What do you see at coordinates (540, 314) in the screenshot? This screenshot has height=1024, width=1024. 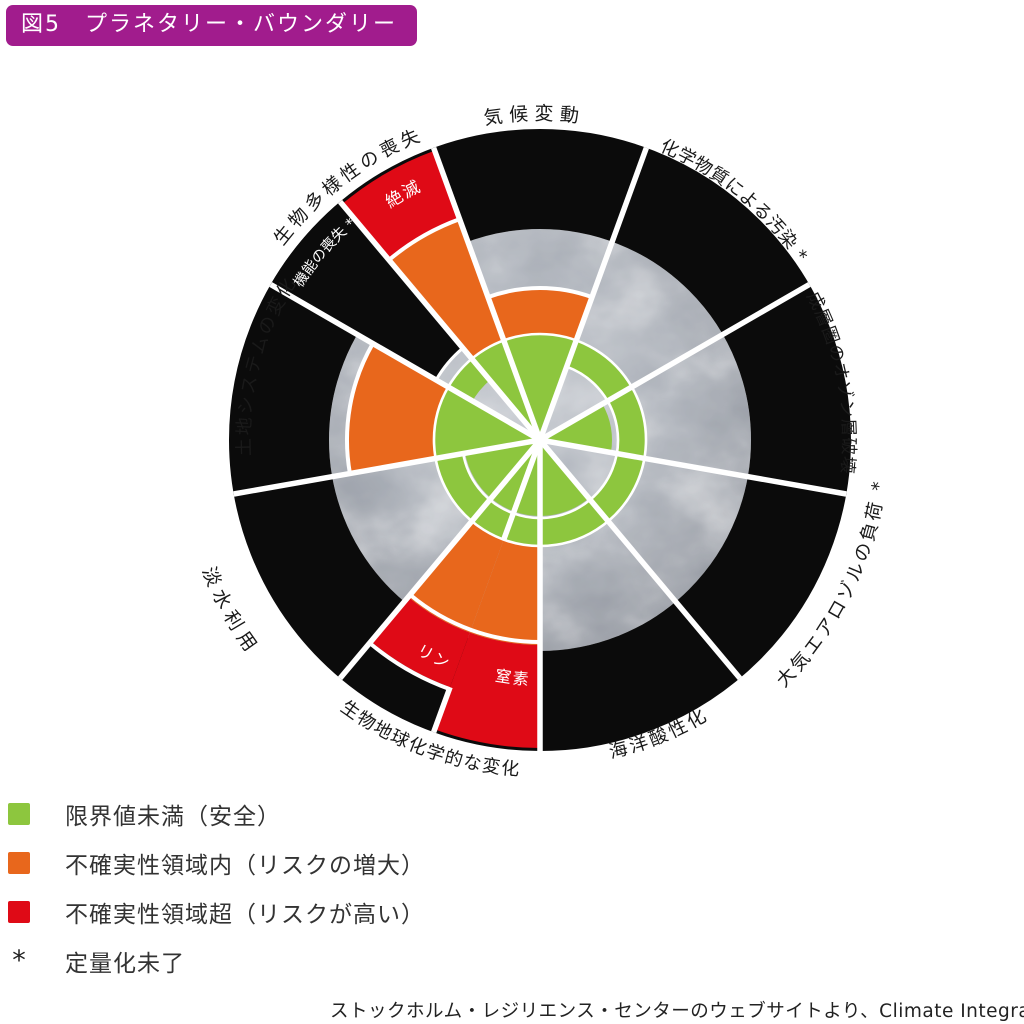 I see `wedge-climate-change-orange` at bounding box center [540, 314].